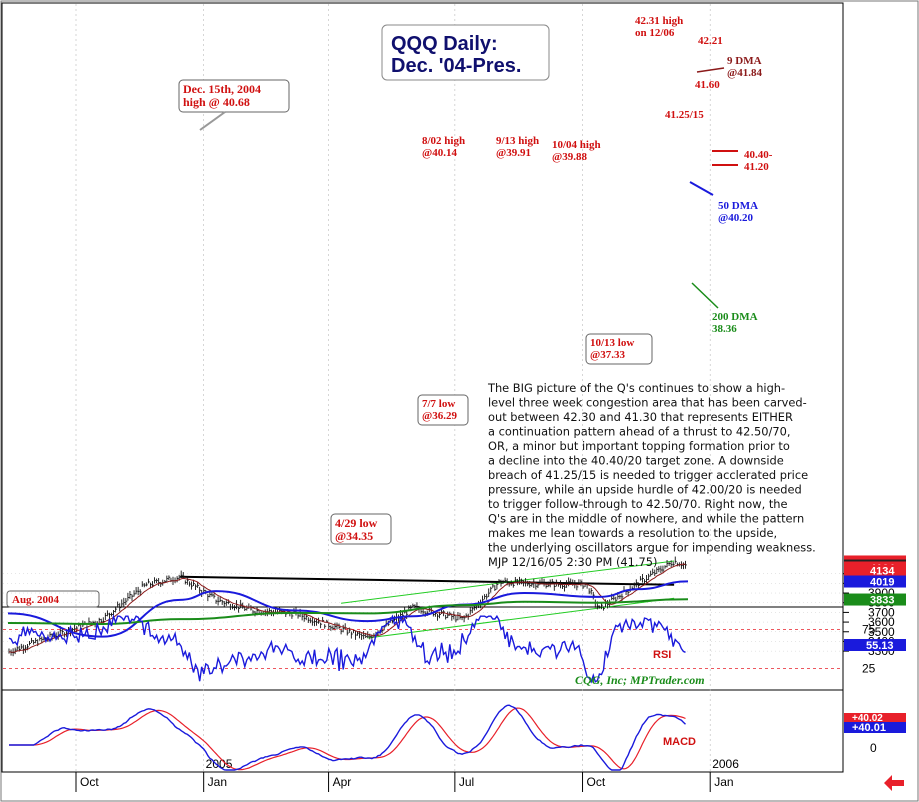  Describe the element at coordinates (342, 782) in the screenshot. I see `x-tick-label: Apr` at that location.